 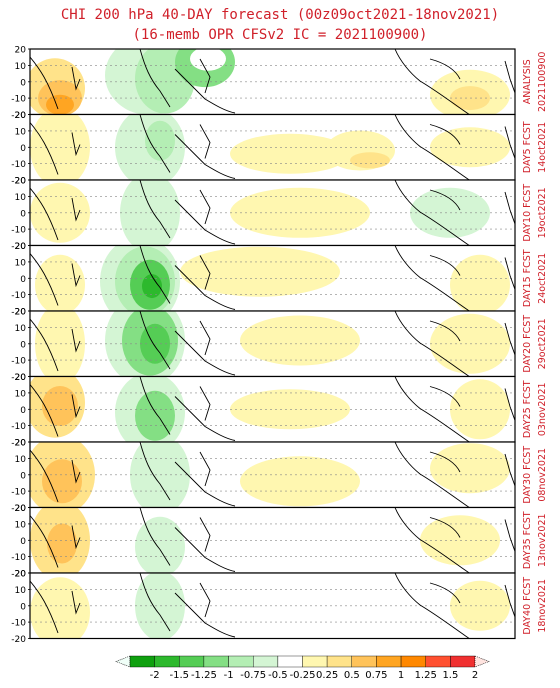 What do you see at coordinates (475, 675) in the screenshot?
I see `colorbar-label: 2` at bounding box center [475, 675].